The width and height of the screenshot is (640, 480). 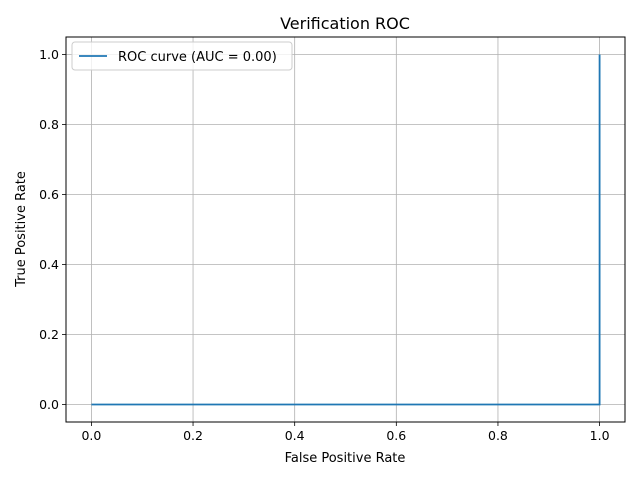 What do you see at coordinates (49, 334) in the screenshot?
I see `y-tick-label: 0.2` at bounding box center [49, 334].